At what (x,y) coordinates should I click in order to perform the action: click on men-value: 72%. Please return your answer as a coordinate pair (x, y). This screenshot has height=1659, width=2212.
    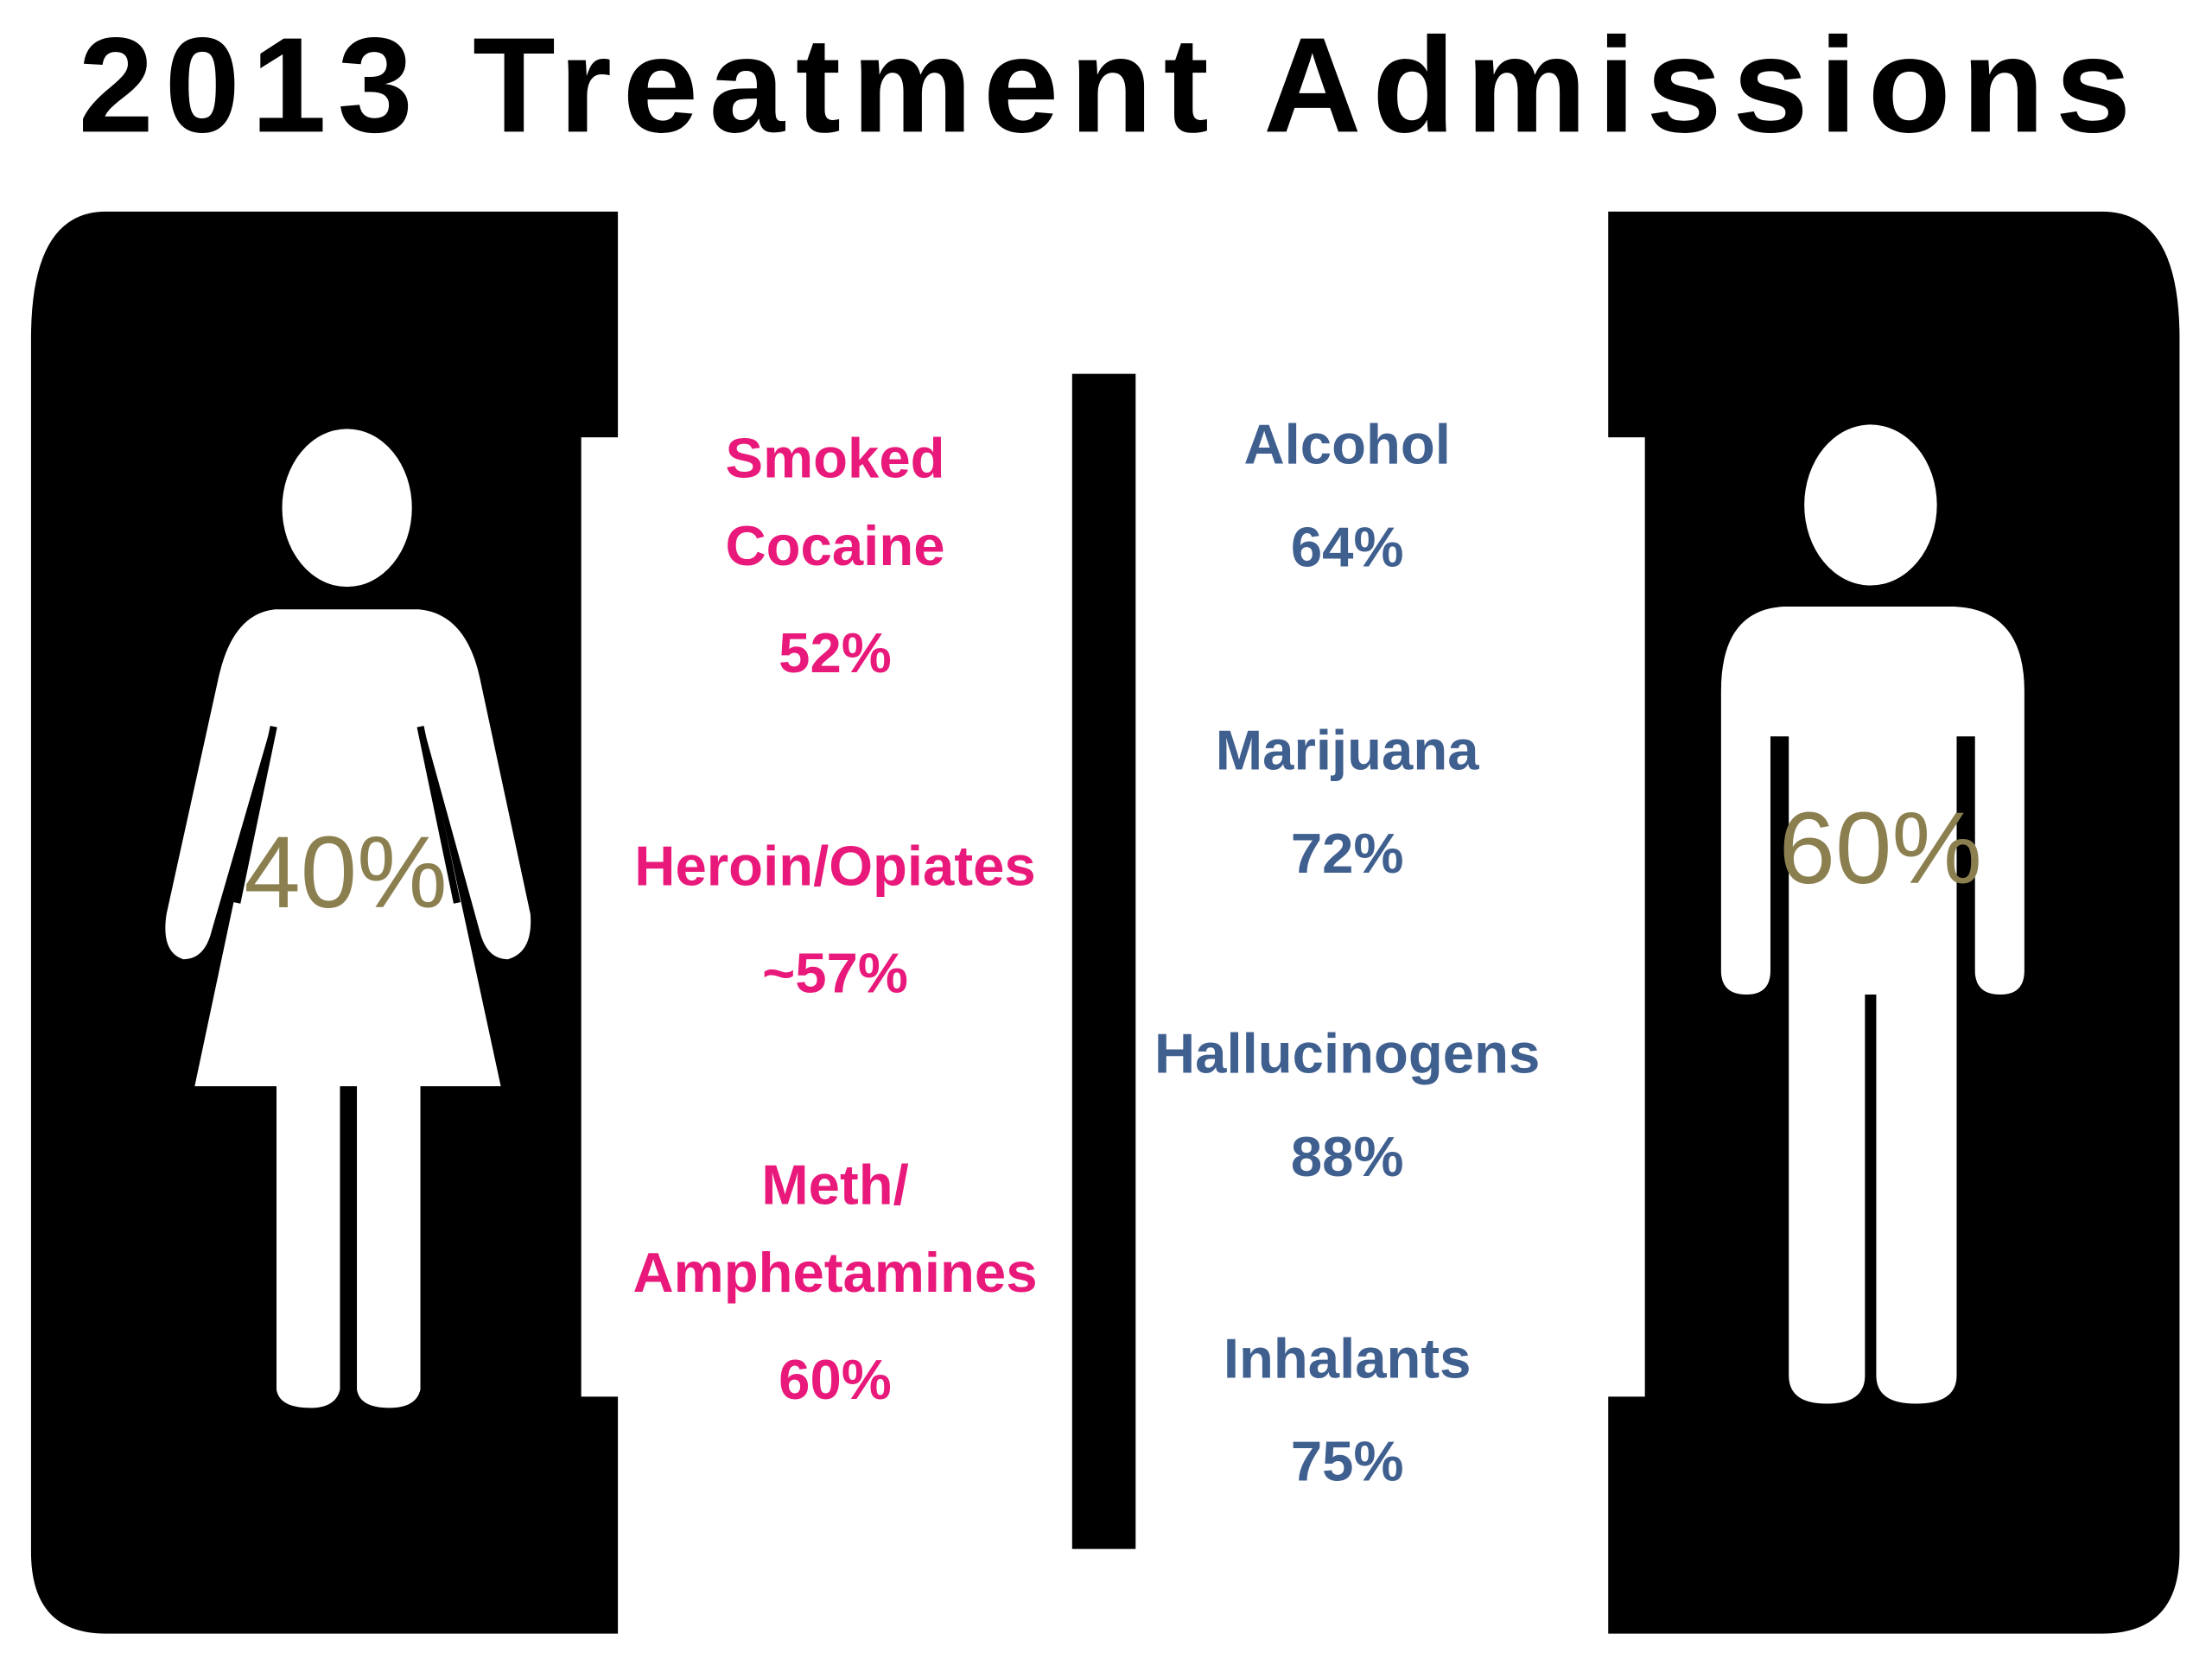
    Looking at the image, I should click on (1347, 853).